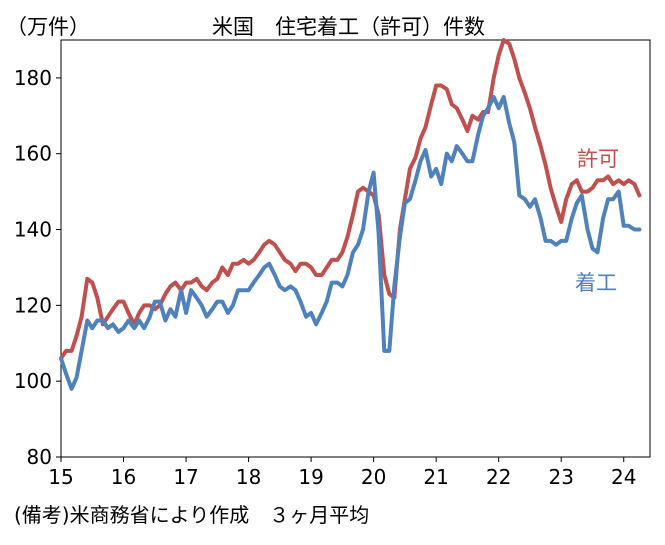 Image resolution: width=665 pixels, height=545 pixels. I want to click on legend-label-starts: 着工, so click(596, 283).